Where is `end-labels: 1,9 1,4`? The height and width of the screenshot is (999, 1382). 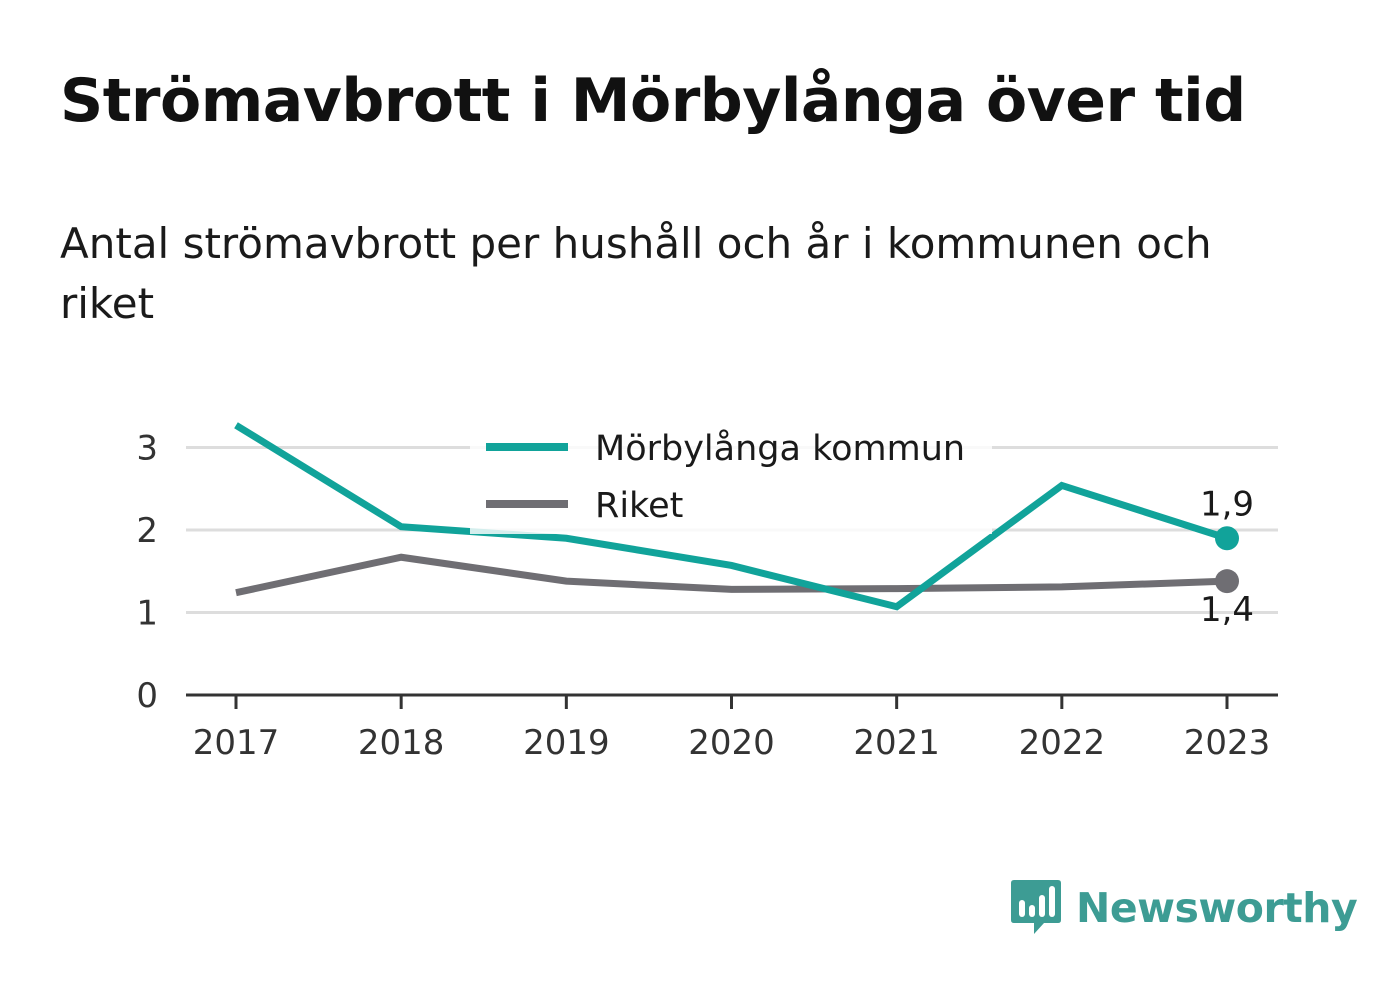 end-labels: 1,9 1,4 is located at coordinates (1227, 557).